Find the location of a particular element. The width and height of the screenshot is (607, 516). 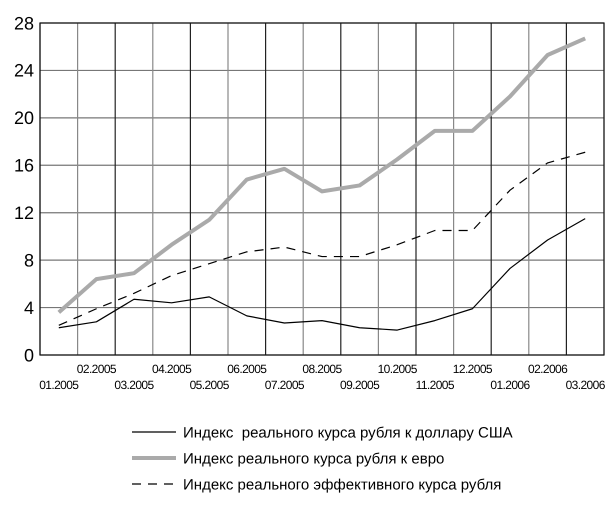

y-tick-label: 4 is located at coordinates (29, 308).